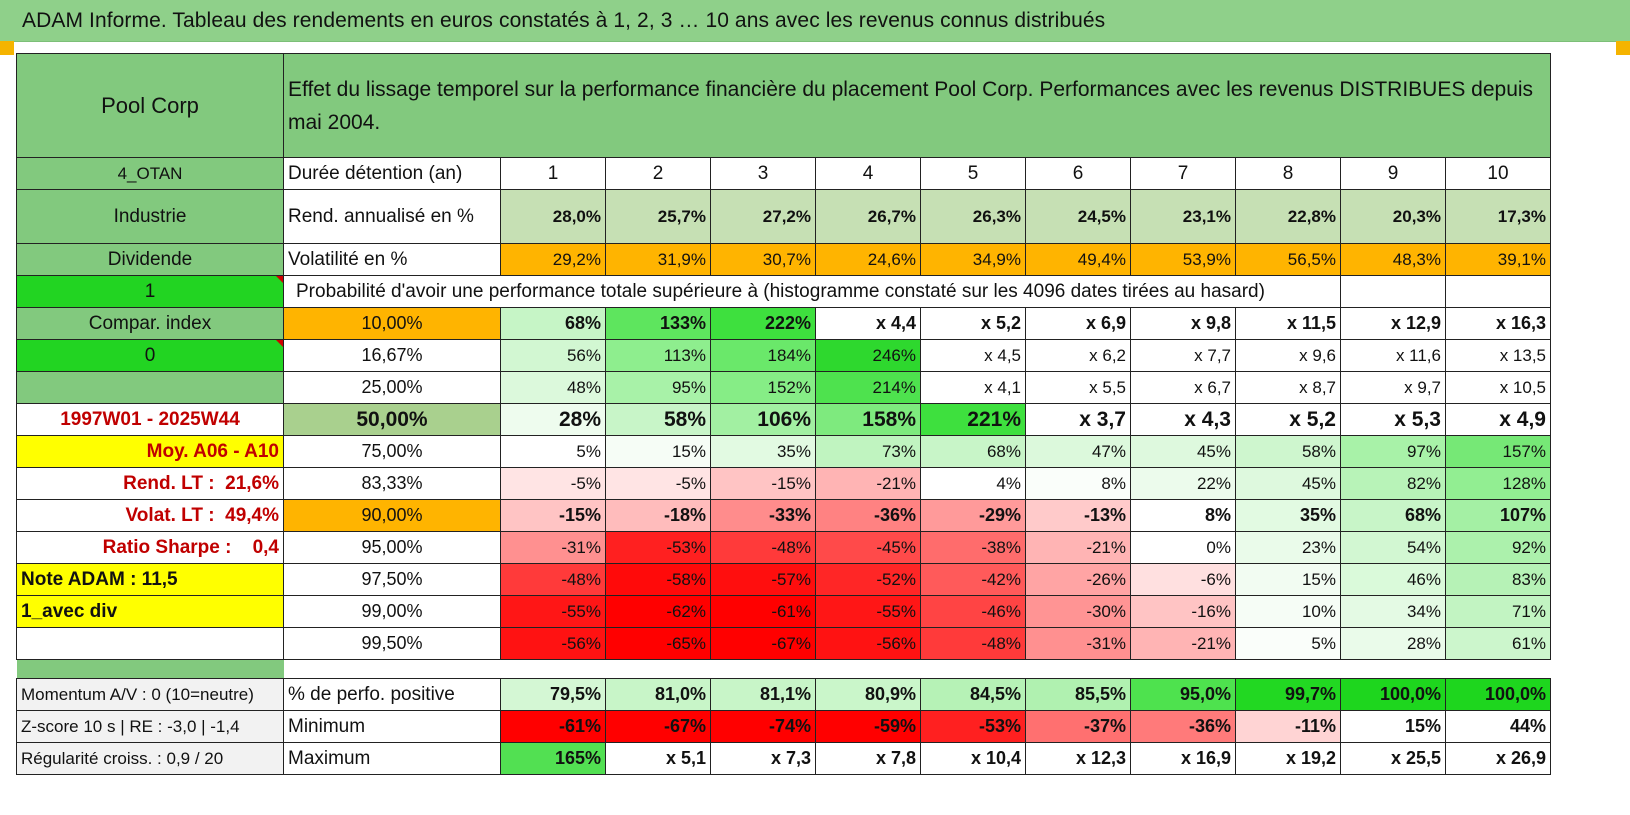 Image resolution: width=1630 pixels, height=815 pixels. I want to click on footer-value: x 16,9, so click(1183, 758).